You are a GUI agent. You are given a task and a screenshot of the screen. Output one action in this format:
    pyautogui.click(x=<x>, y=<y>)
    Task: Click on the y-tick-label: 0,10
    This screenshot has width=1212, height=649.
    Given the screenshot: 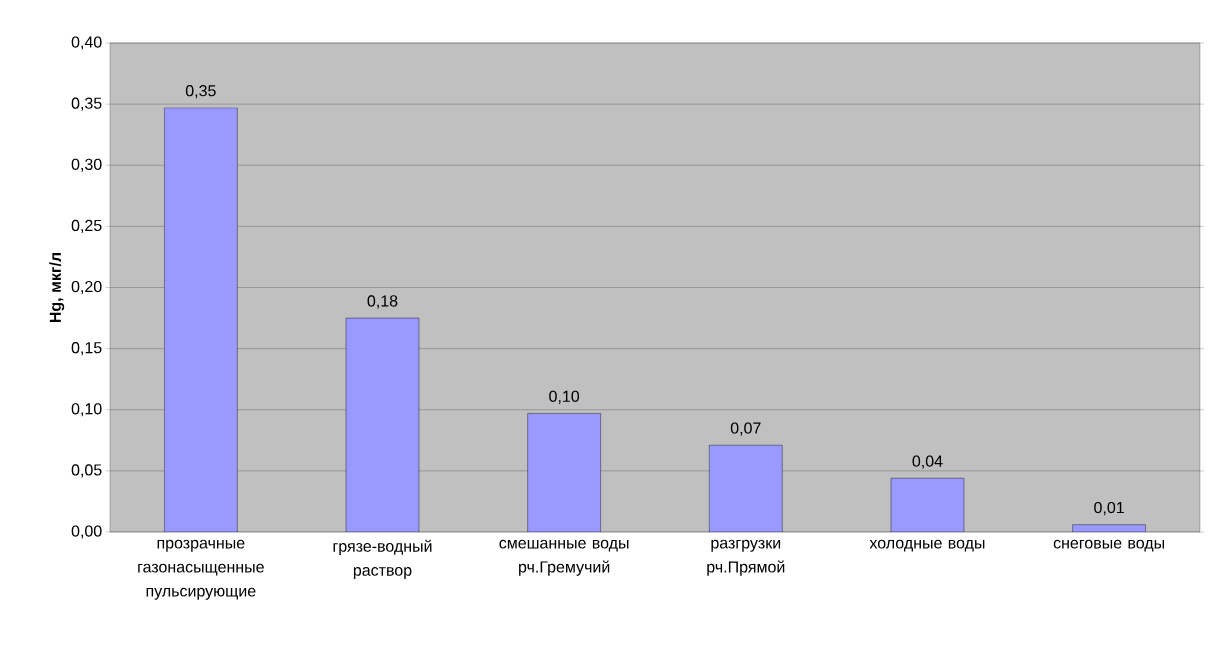 What is the action you would take?
    pyautogui.click(x=86, y=410)
    